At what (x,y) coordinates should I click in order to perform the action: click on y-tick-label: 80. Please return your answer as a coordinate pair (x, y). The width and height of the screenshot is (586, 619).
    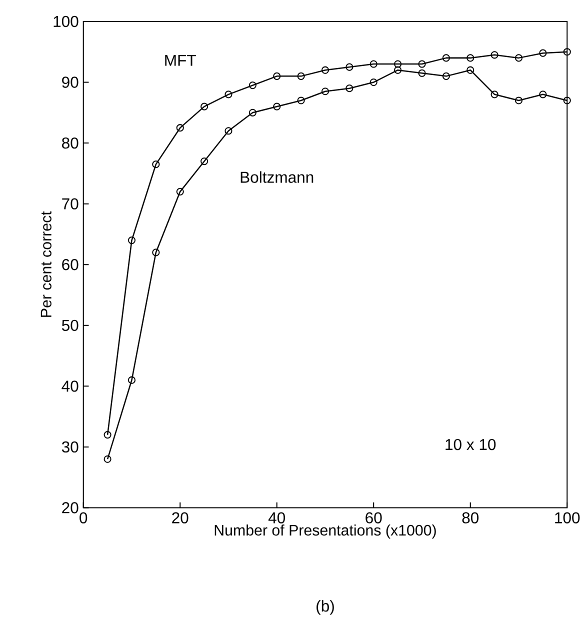
    Looking at the image, I should click on (70, 143).